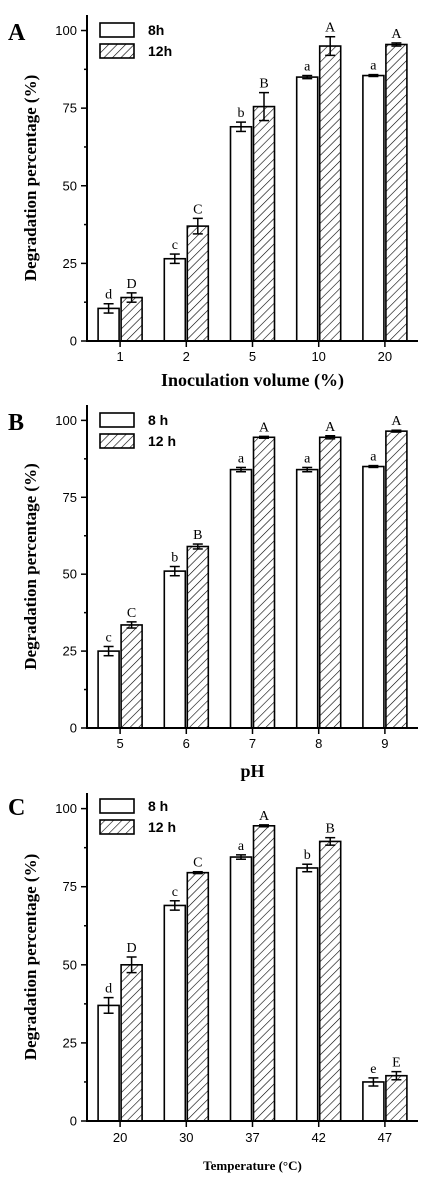 Image resolution: width=441 pixels, height=1195 pixels. What do you see at coordinates (384, 743) in the screenshot?
I see `x-tick-label: 9` at bounding box center [384, 743].